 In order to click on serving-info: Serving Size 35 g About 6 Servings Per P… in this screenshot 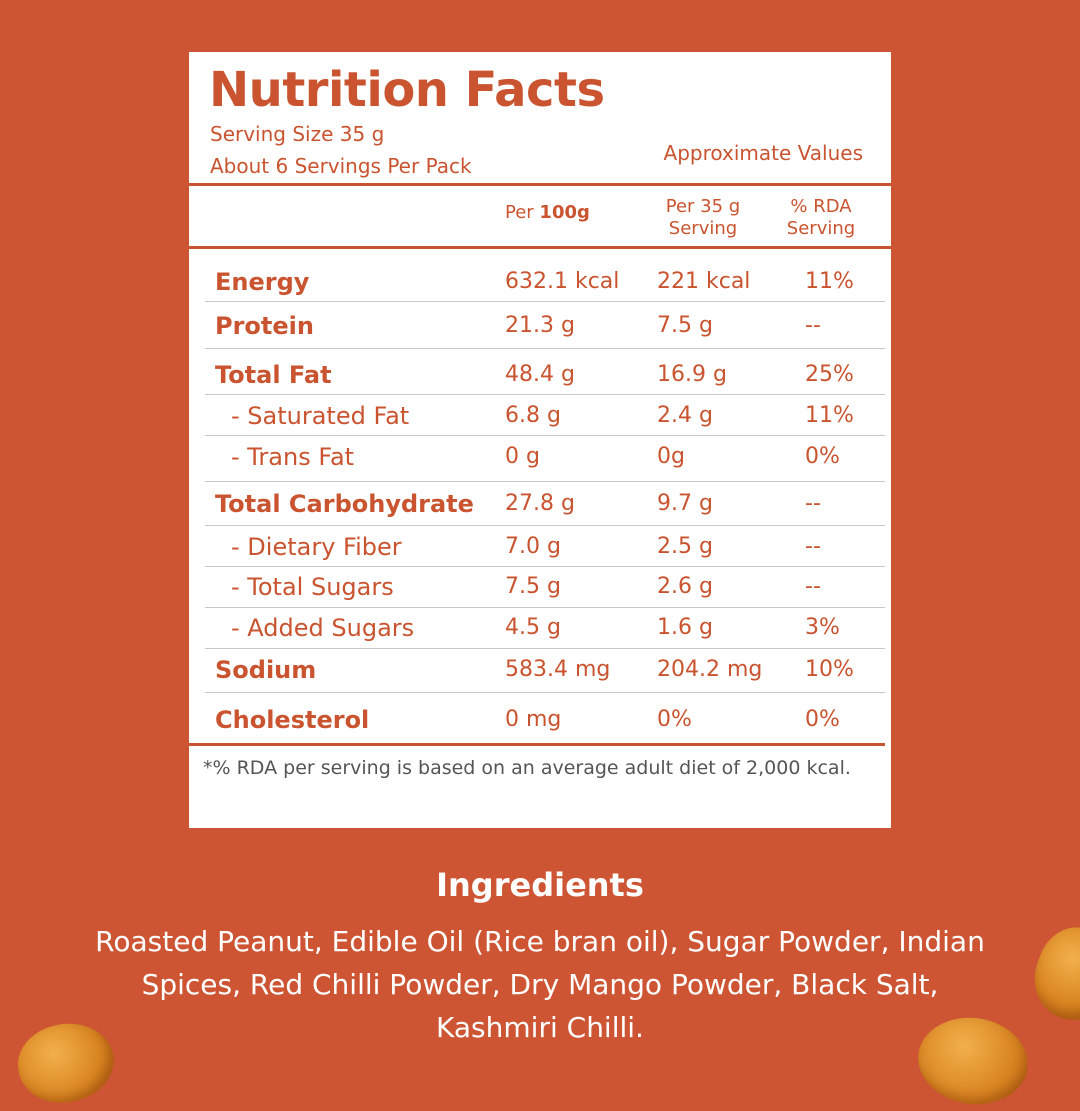, I will do `click(341, 150)`.